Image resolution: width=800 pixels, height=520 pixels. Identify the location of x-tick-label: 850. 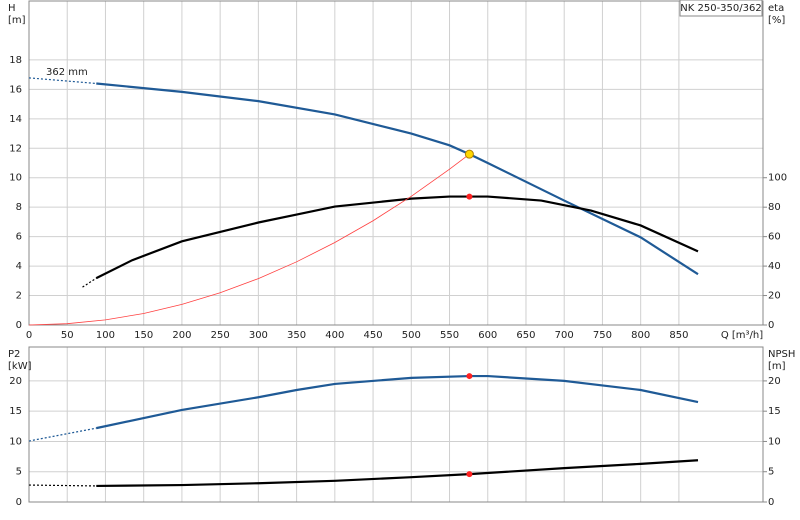
(678, 335).